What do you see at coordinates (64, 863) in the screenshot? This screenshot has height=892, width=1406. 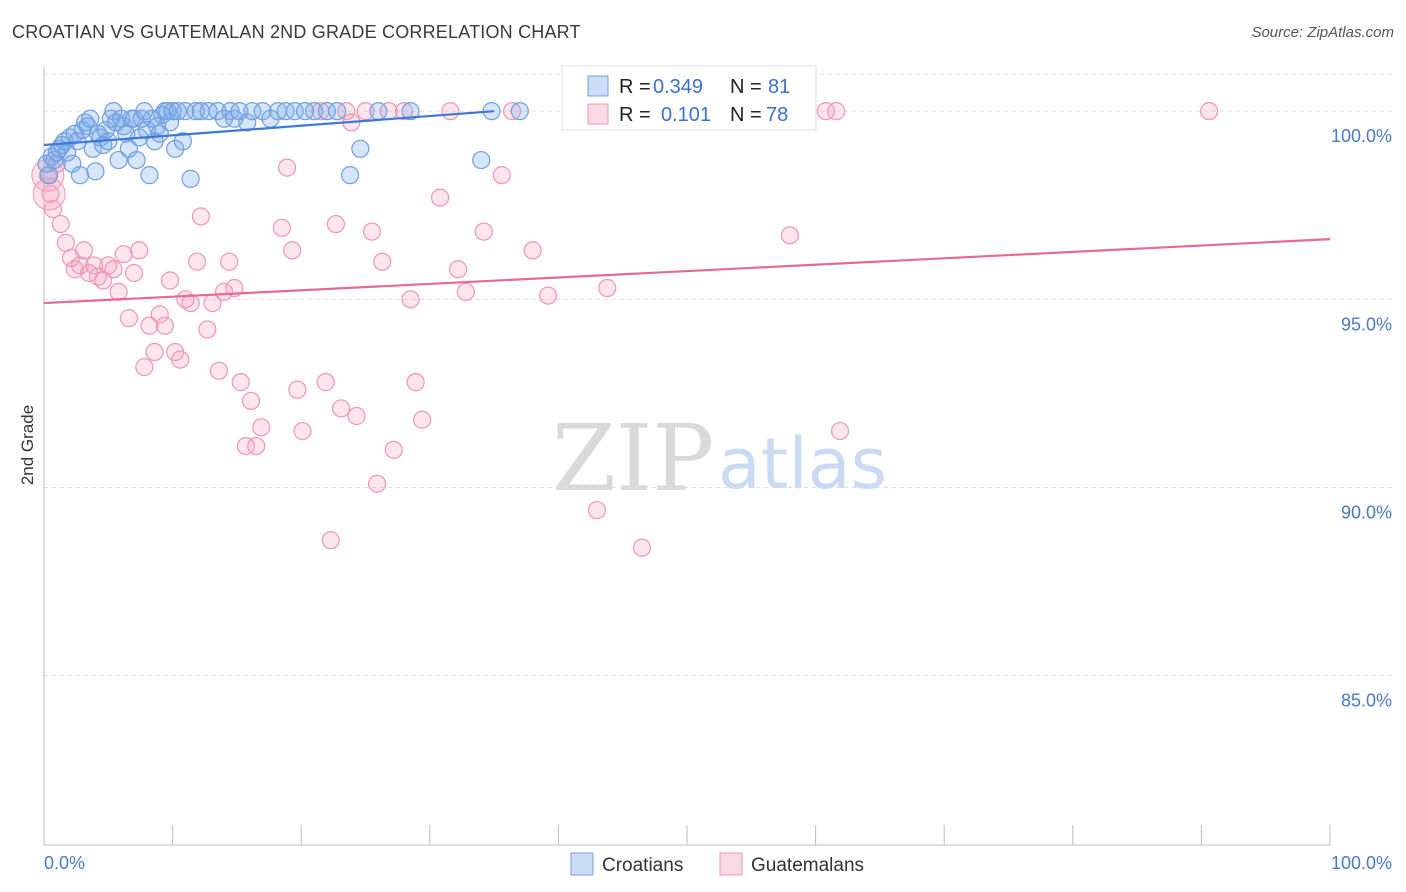 I see `x-tick-label-0: 0.0%` at bounding box center [64, 863].